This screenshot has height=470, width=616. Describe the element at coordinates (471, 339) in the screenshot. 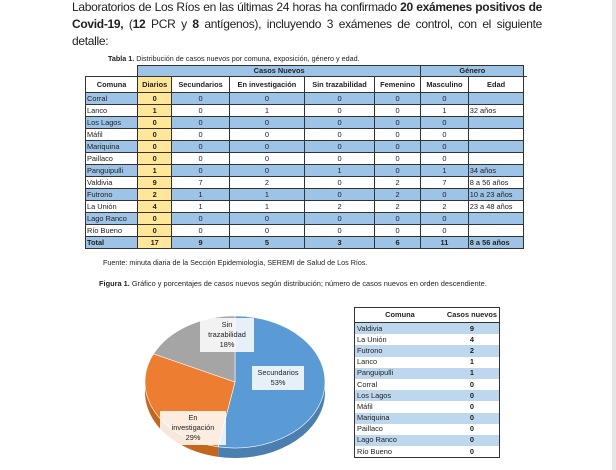

I see `cases-value: 4` at that location.